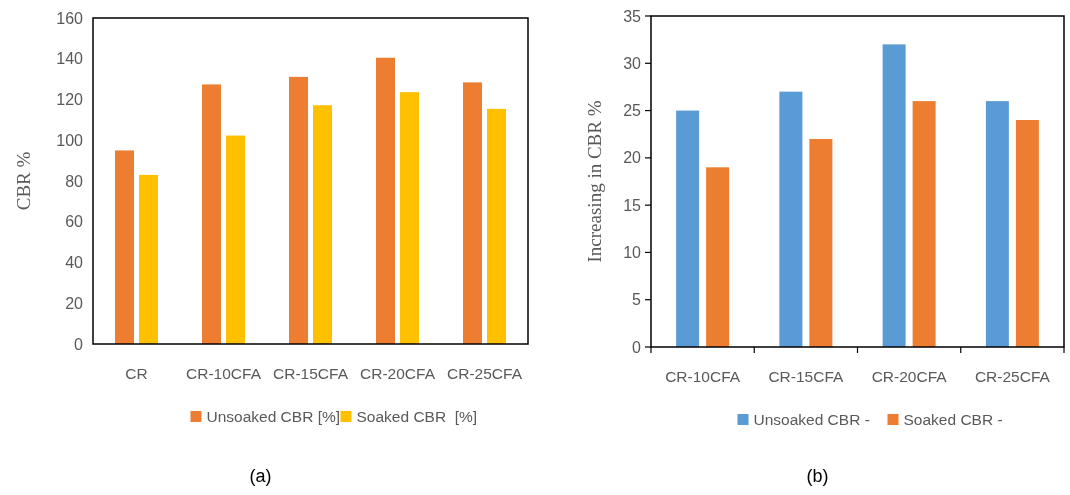 This screenshot has height=495, width=1070. Describe the element at coordinates (953, 419) in the screenshot. I see `legend-label: Soaked CBR -` at that location.